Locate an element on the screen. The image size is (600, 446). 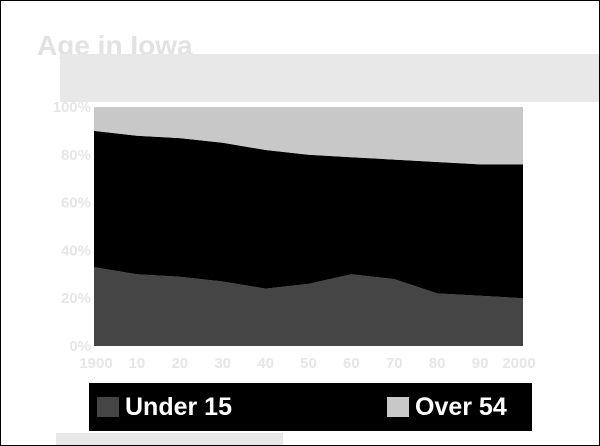
x-tick-label: 2000 is located at coordinates (518, 363).